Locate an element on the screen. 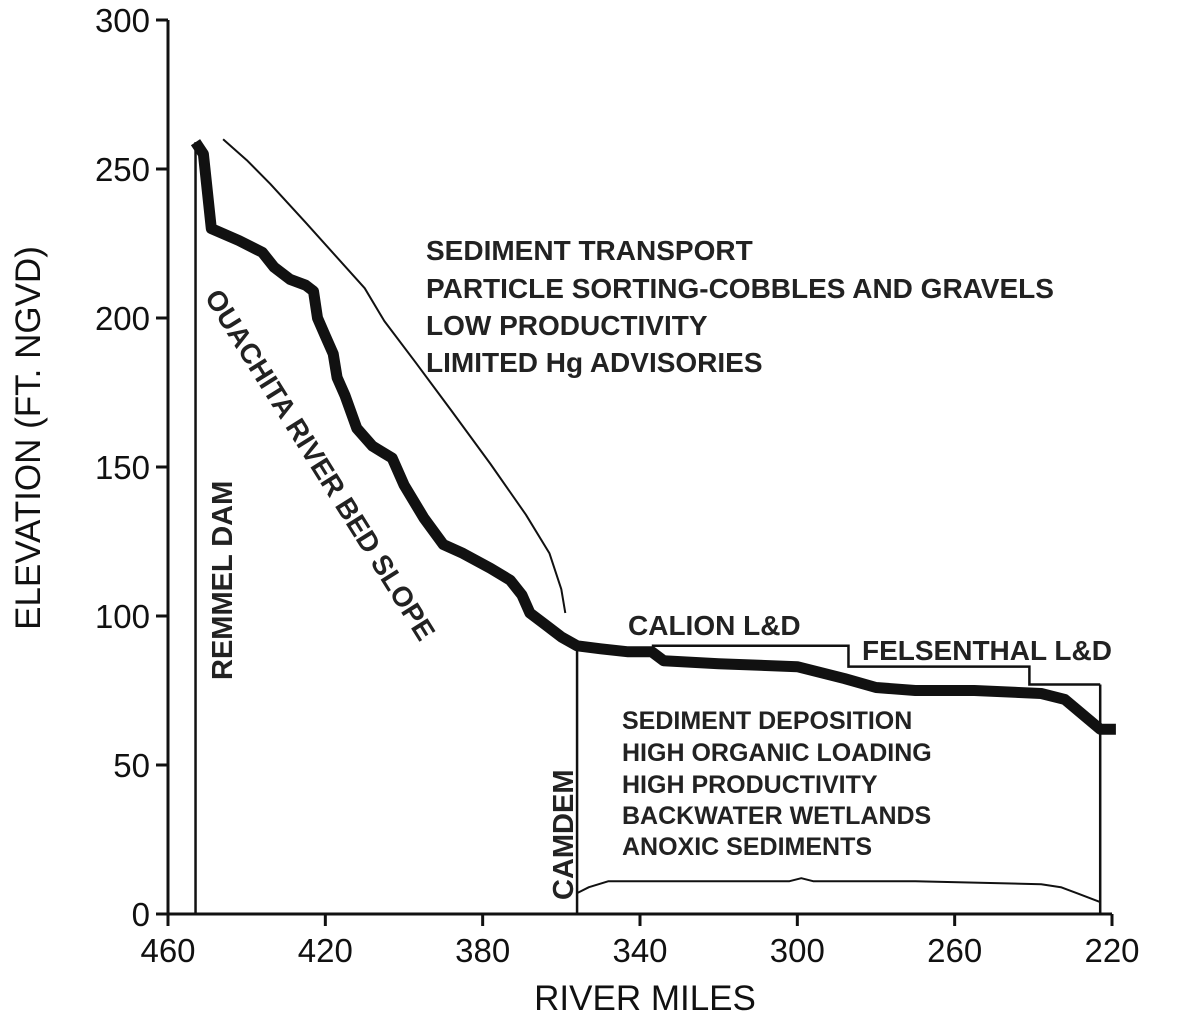  x-tick-label-300: 300 is located at coordinates (797, 950).